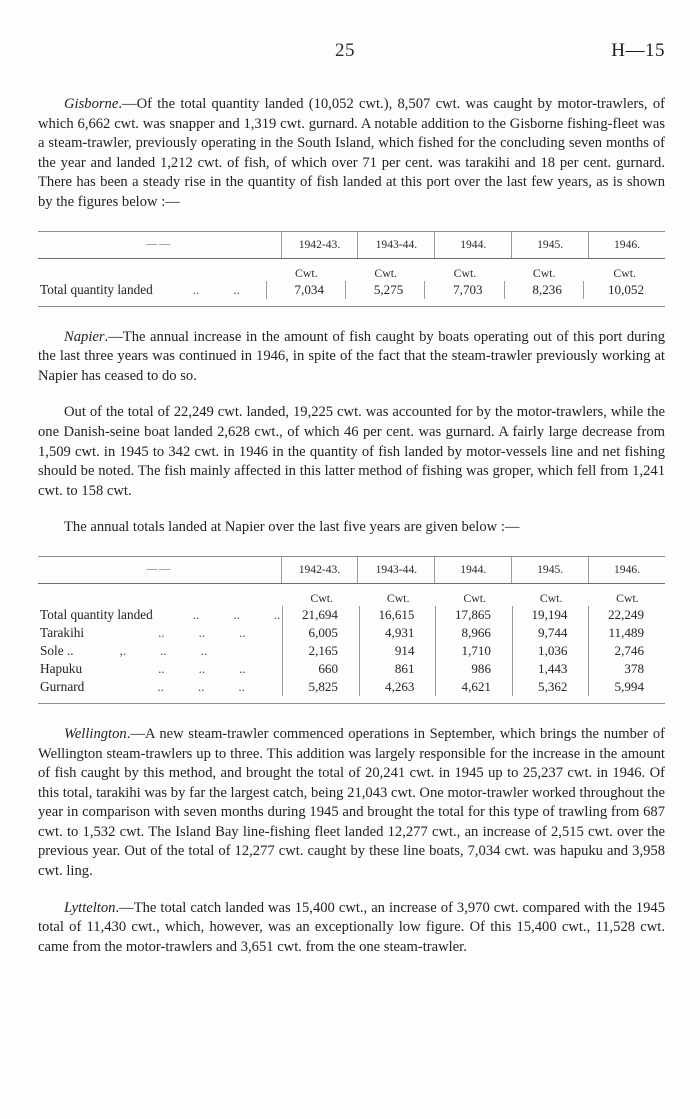 The width and height of the screenshot is (700, 1119). I want to click on leader-dots-1: ,., so click(123, 650).